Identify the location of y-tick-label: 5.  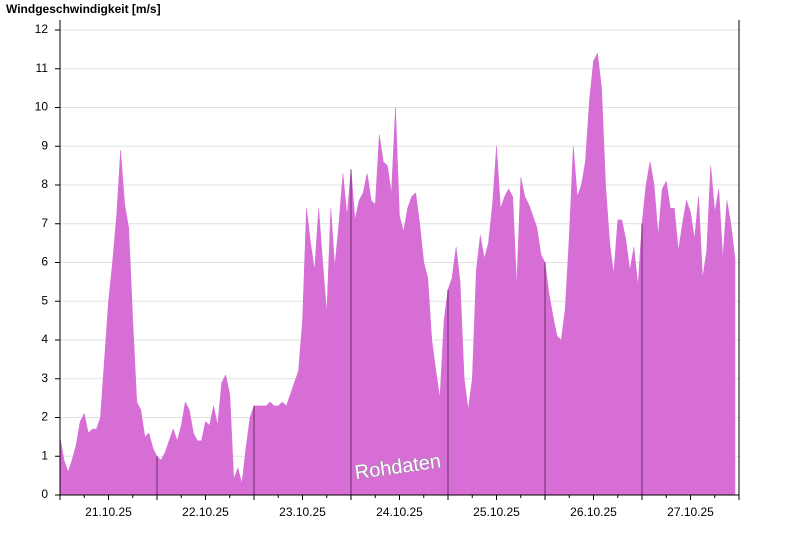
(44, 300).